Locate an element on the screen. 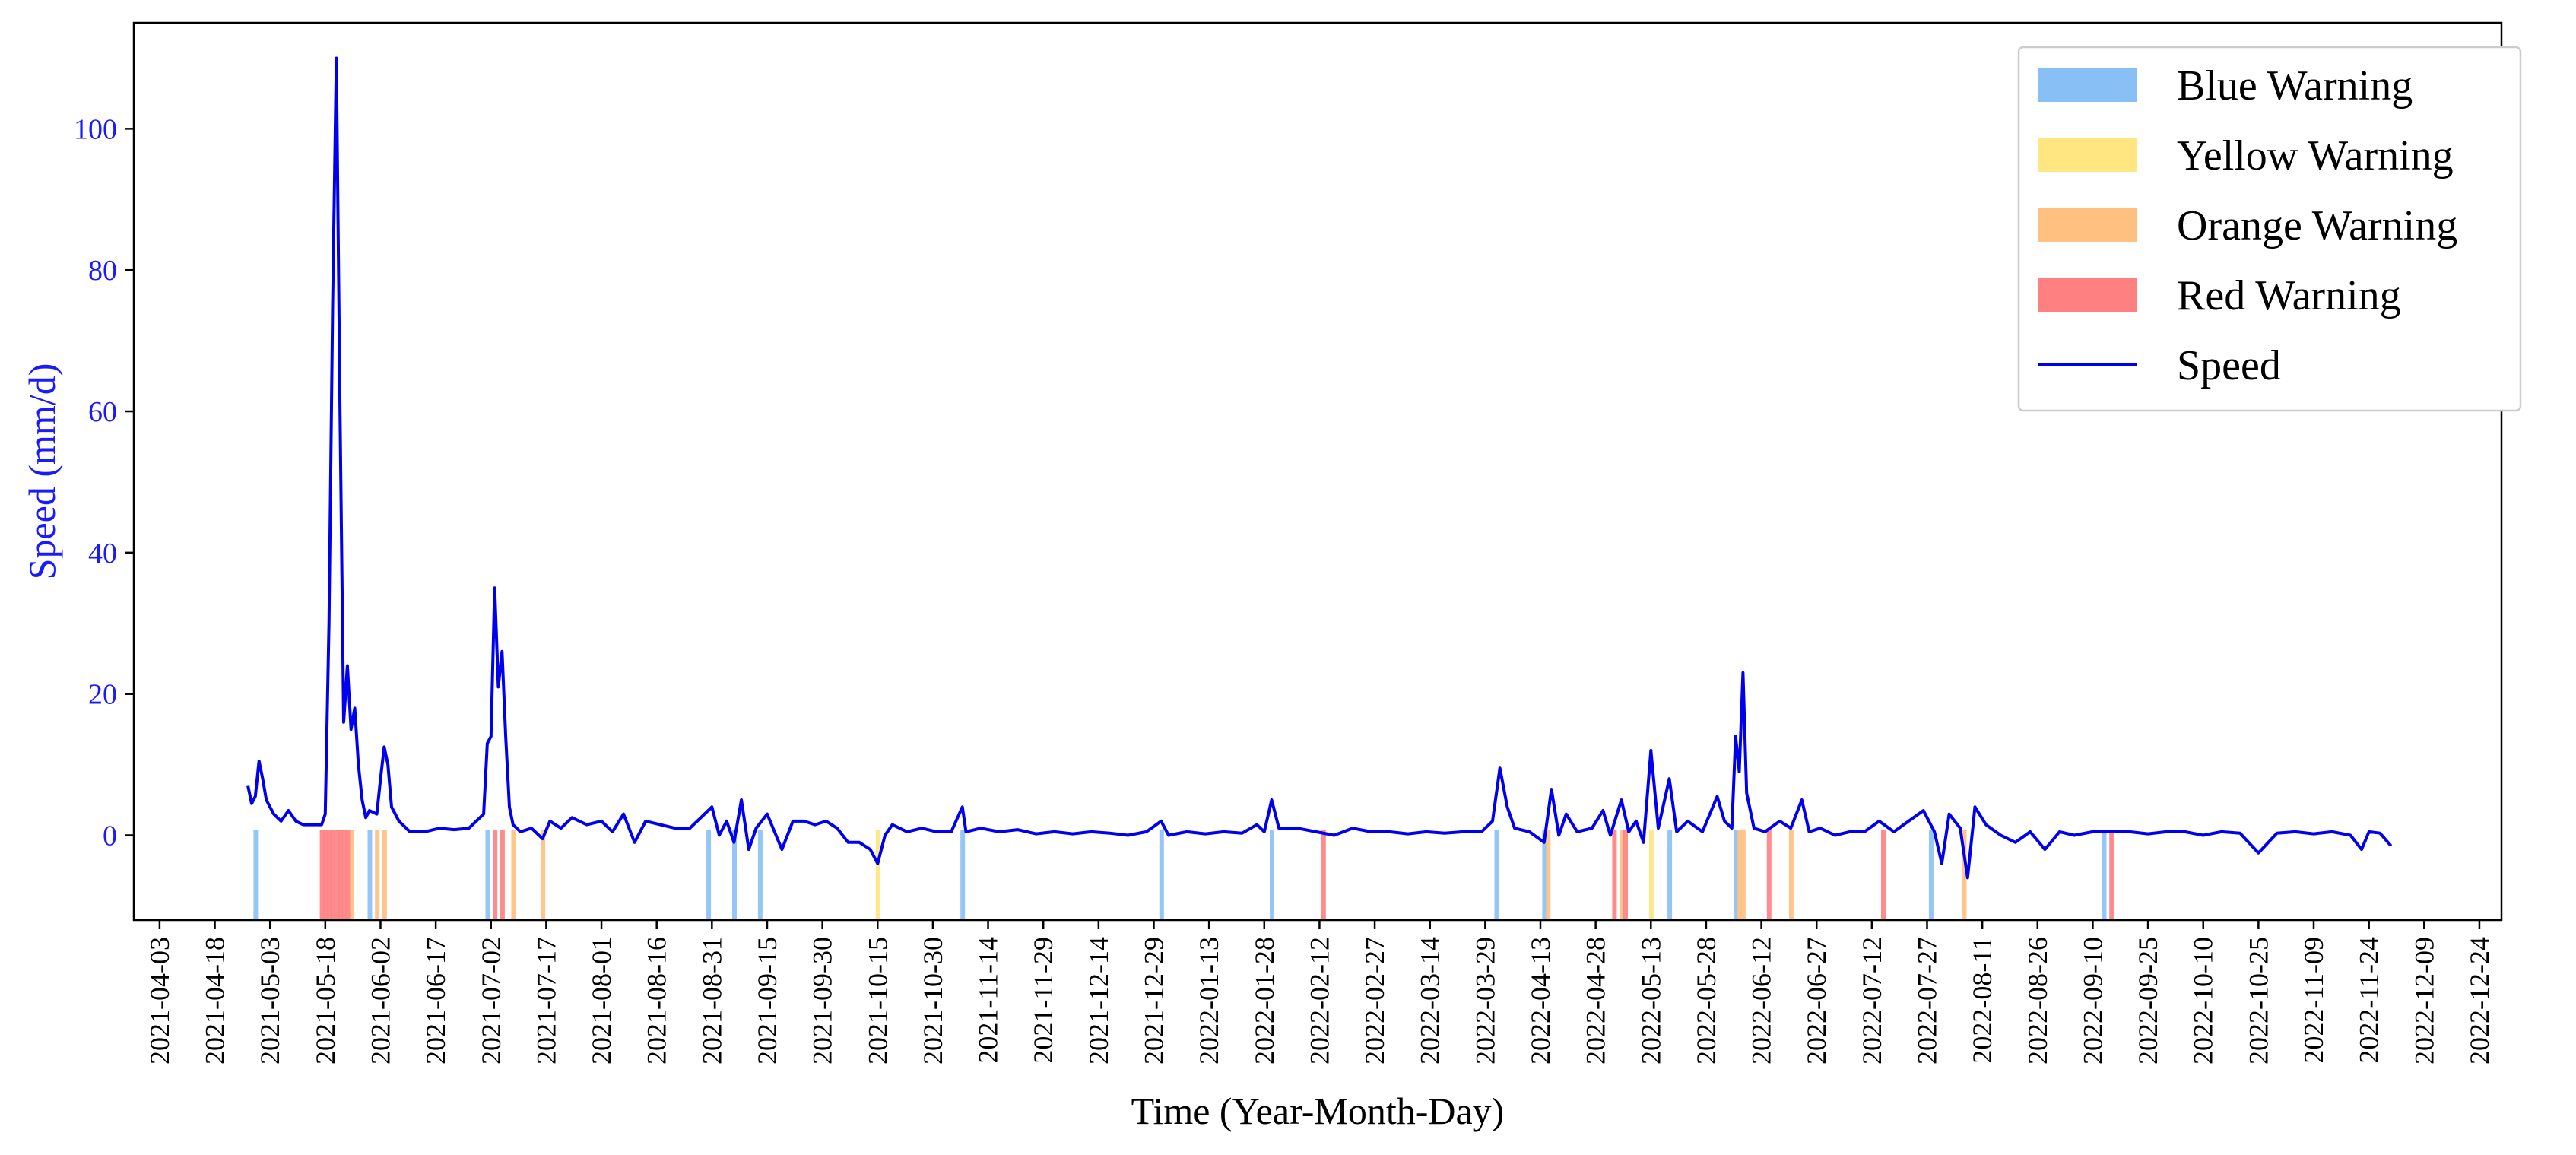  legend-label: Orange Warning is located at coordinates (2317, 225).